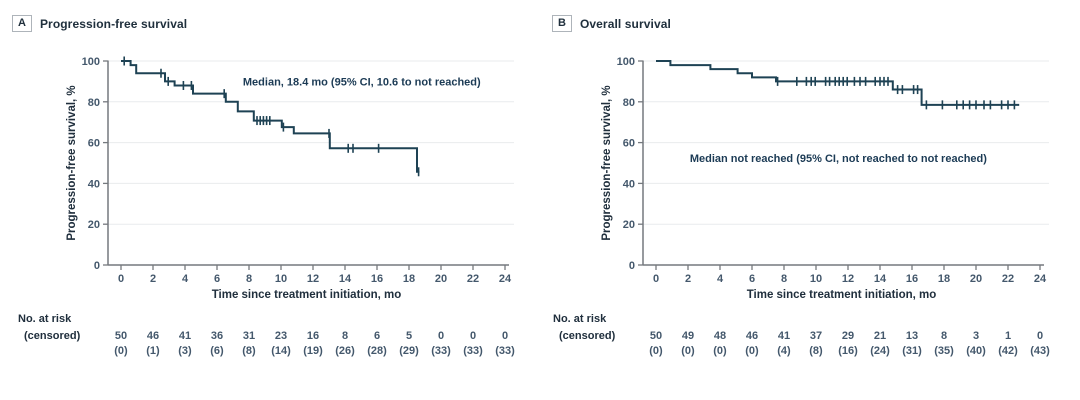  Describe the element at coordinates (688, 336) in the screenshot. I see `at-risk-count: 49` at that location.